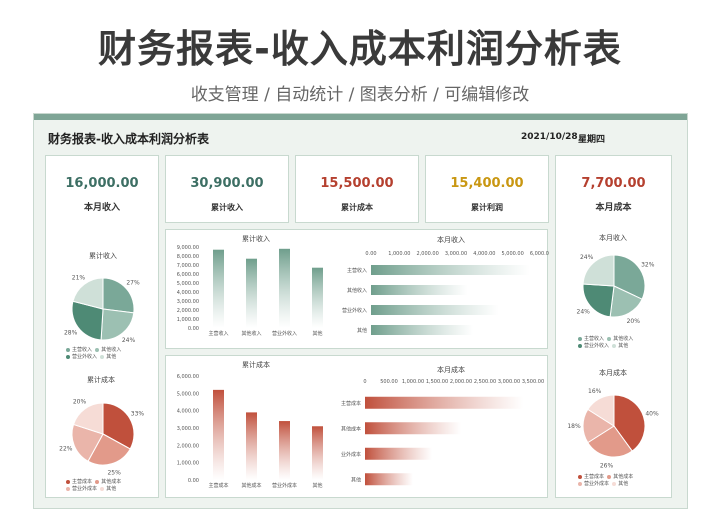 The width and height of the screenshot is (720, 509). What do you see at coordinates (128, 139) in the screenshot?
I see `sheet-title: 财务报表-收入成本利润分析表` at bounding box center [128, 139].